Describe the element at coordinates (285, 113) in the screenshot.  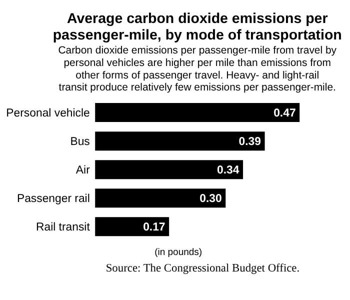
I see `data-label: 0.47` at that location.